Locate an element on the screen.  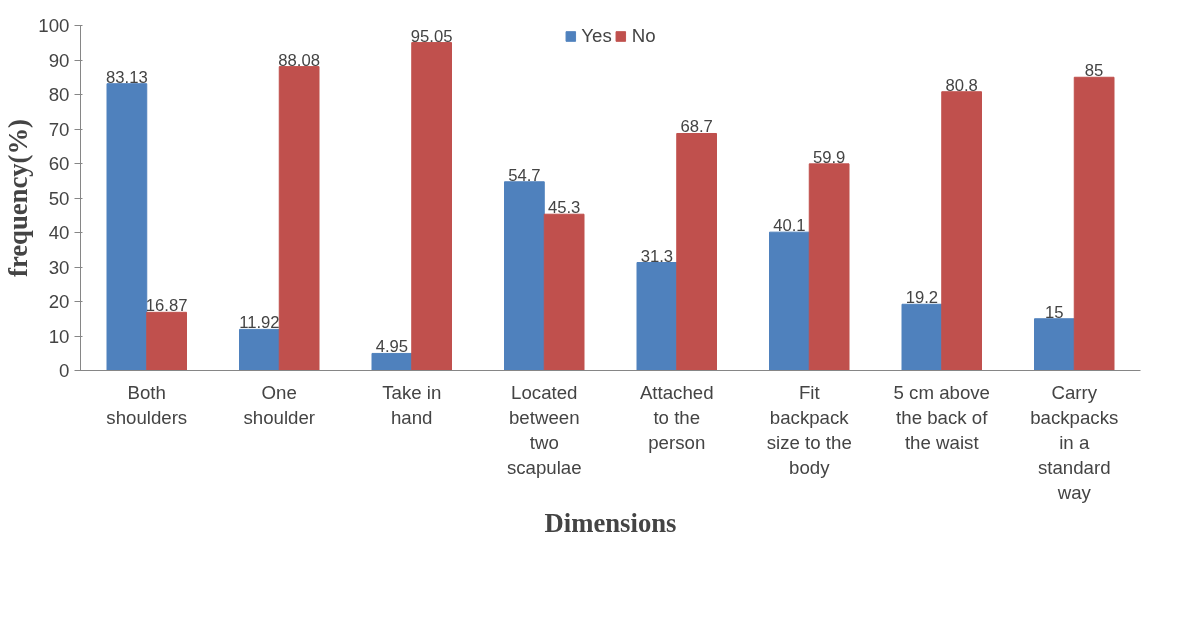
y-tick-label: 80 is located at coordinates (59, 94).